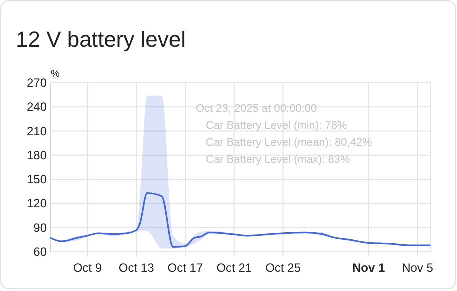 The image size is (457, 291). What do you see at coordinates (87, 268) in the screenshot?
I see `x-tick-label: Oct 9` at bounding box center [87, 268].